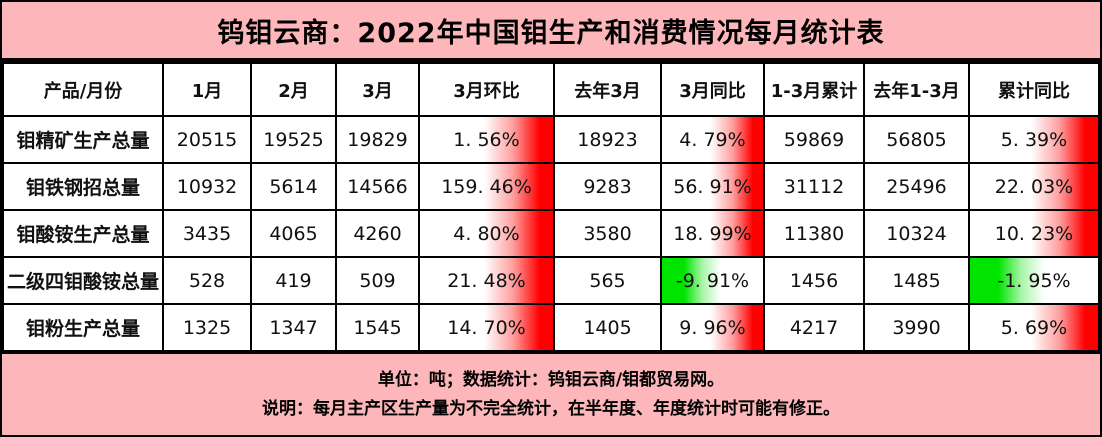 Image resolution: width=1102 pixels, height=437 pixels. What do you see at coordinates (916, 233) in the screenshot?
I see `value-cell: 10324` at bounding box center [916, 233].